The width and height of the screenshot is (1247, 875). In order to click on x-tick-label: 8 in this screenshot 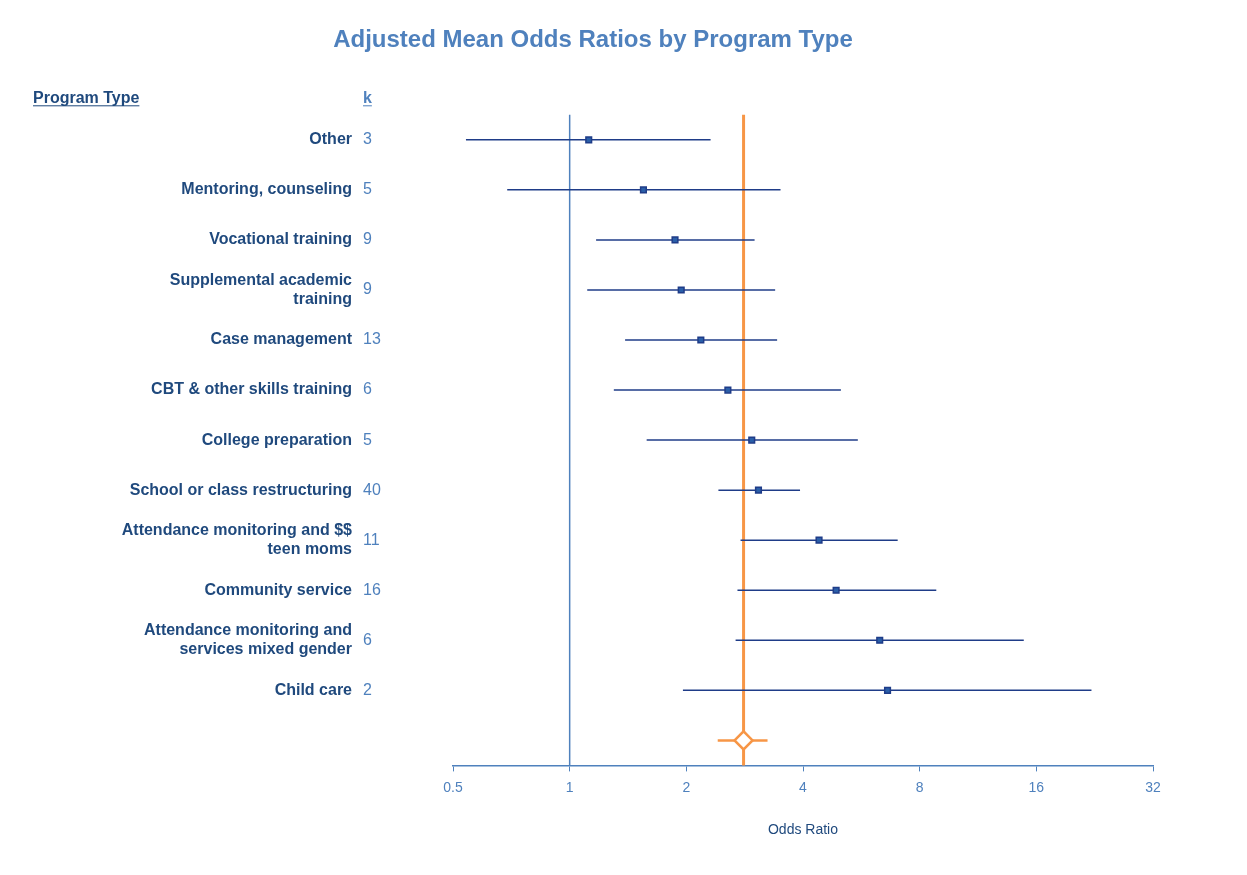, I will do `click(919, 786)`.